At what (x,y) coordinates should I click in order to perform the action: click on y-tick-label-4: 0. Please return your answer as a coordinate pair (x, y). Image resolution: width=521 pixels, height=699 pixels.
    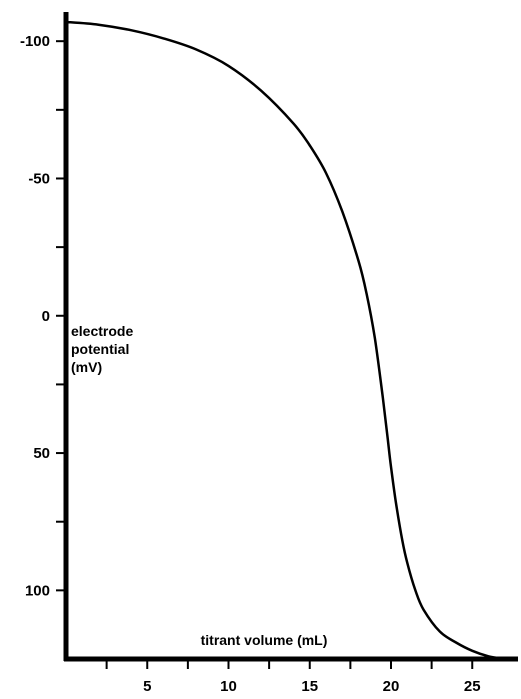
    Looking at the image, I should click on (46, 316).